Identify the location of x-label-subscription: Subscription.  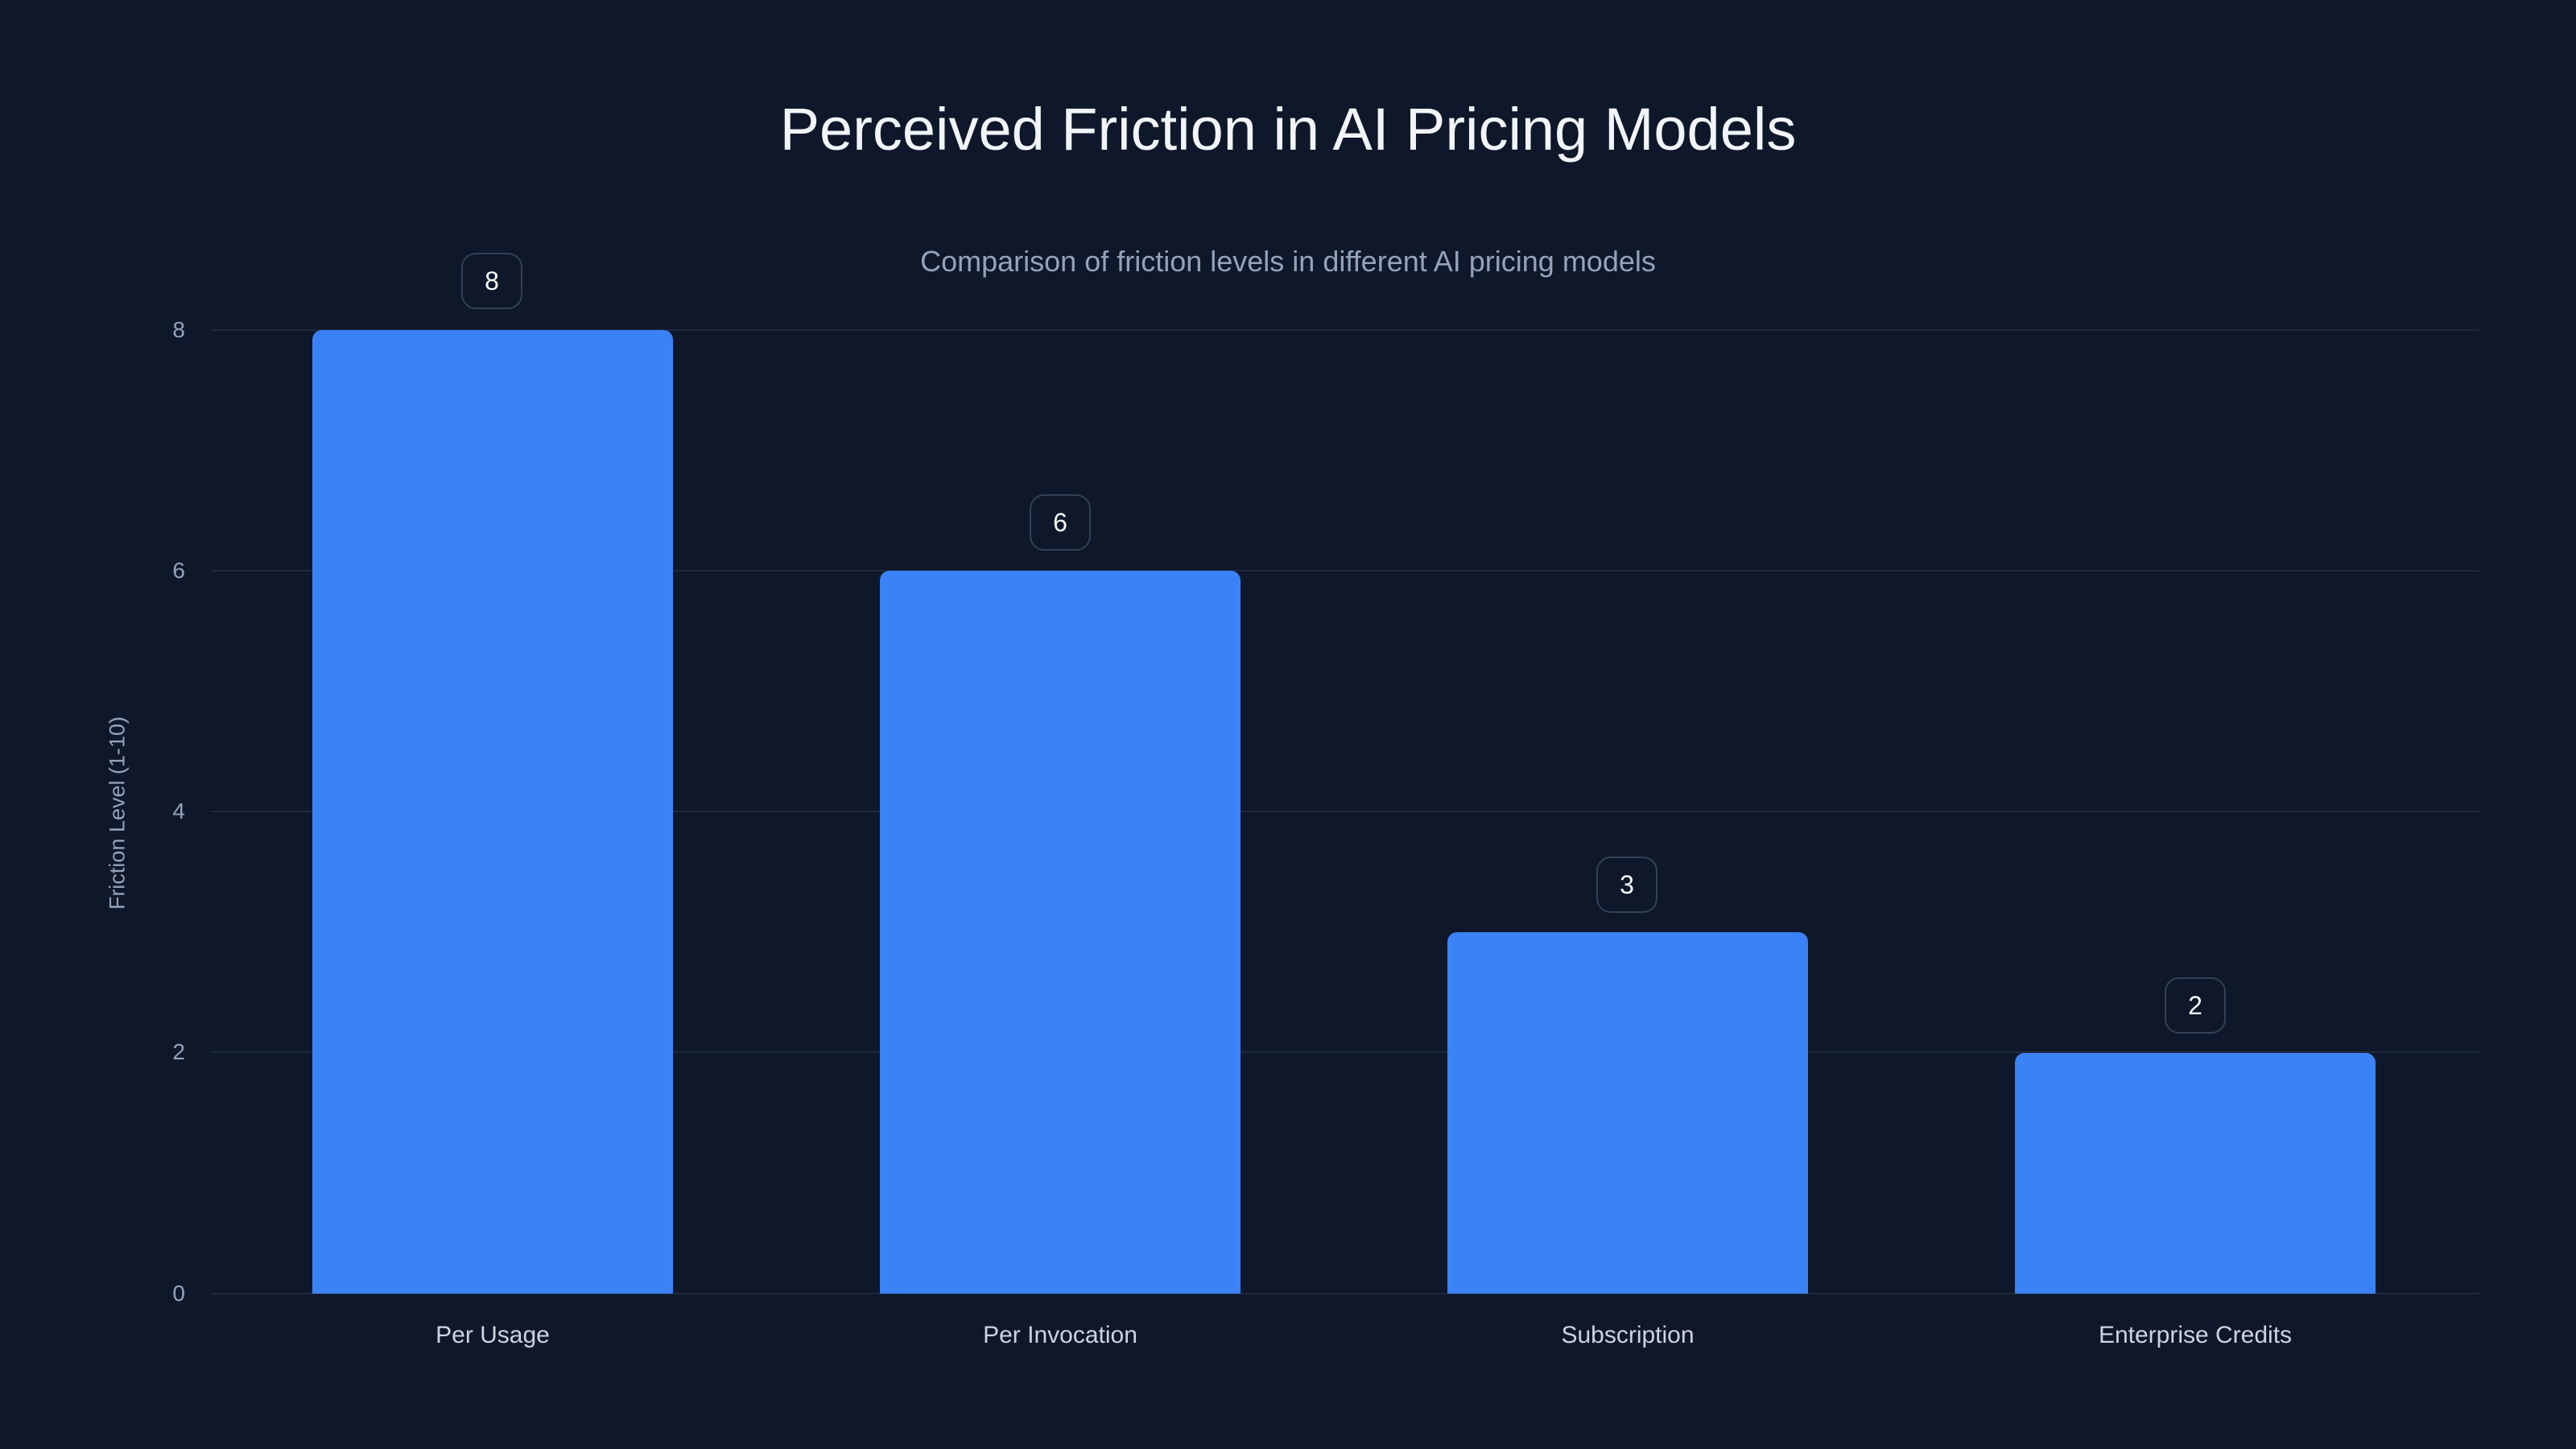
(1628, 1335).